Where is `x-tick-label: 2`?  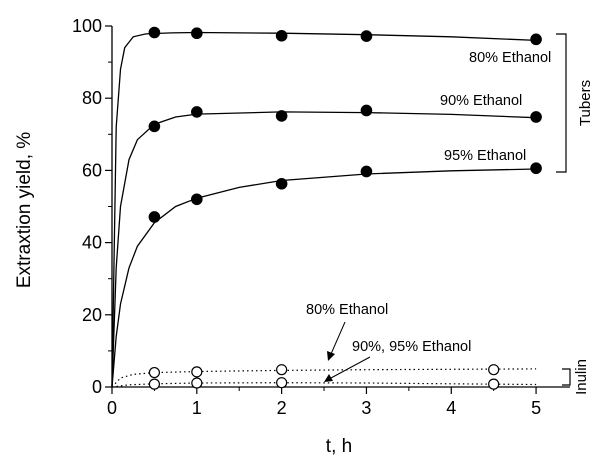 x-tick-label: 2 is located at coordinates (282, 408).